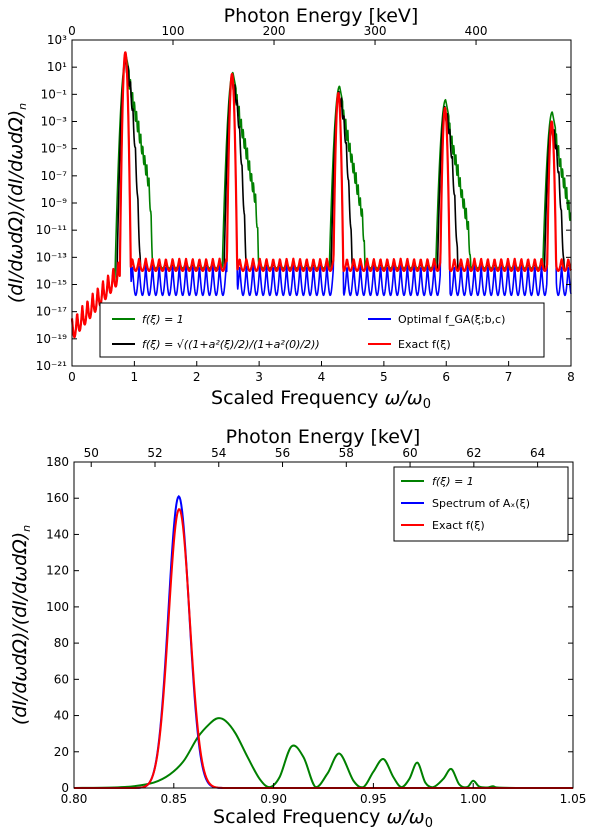 The height and width of the screenshot is (834, 589). Describe the element at coordinates (476, 31) in the screenshot. I see `top-panel-top-tick-label: 400` at that location.